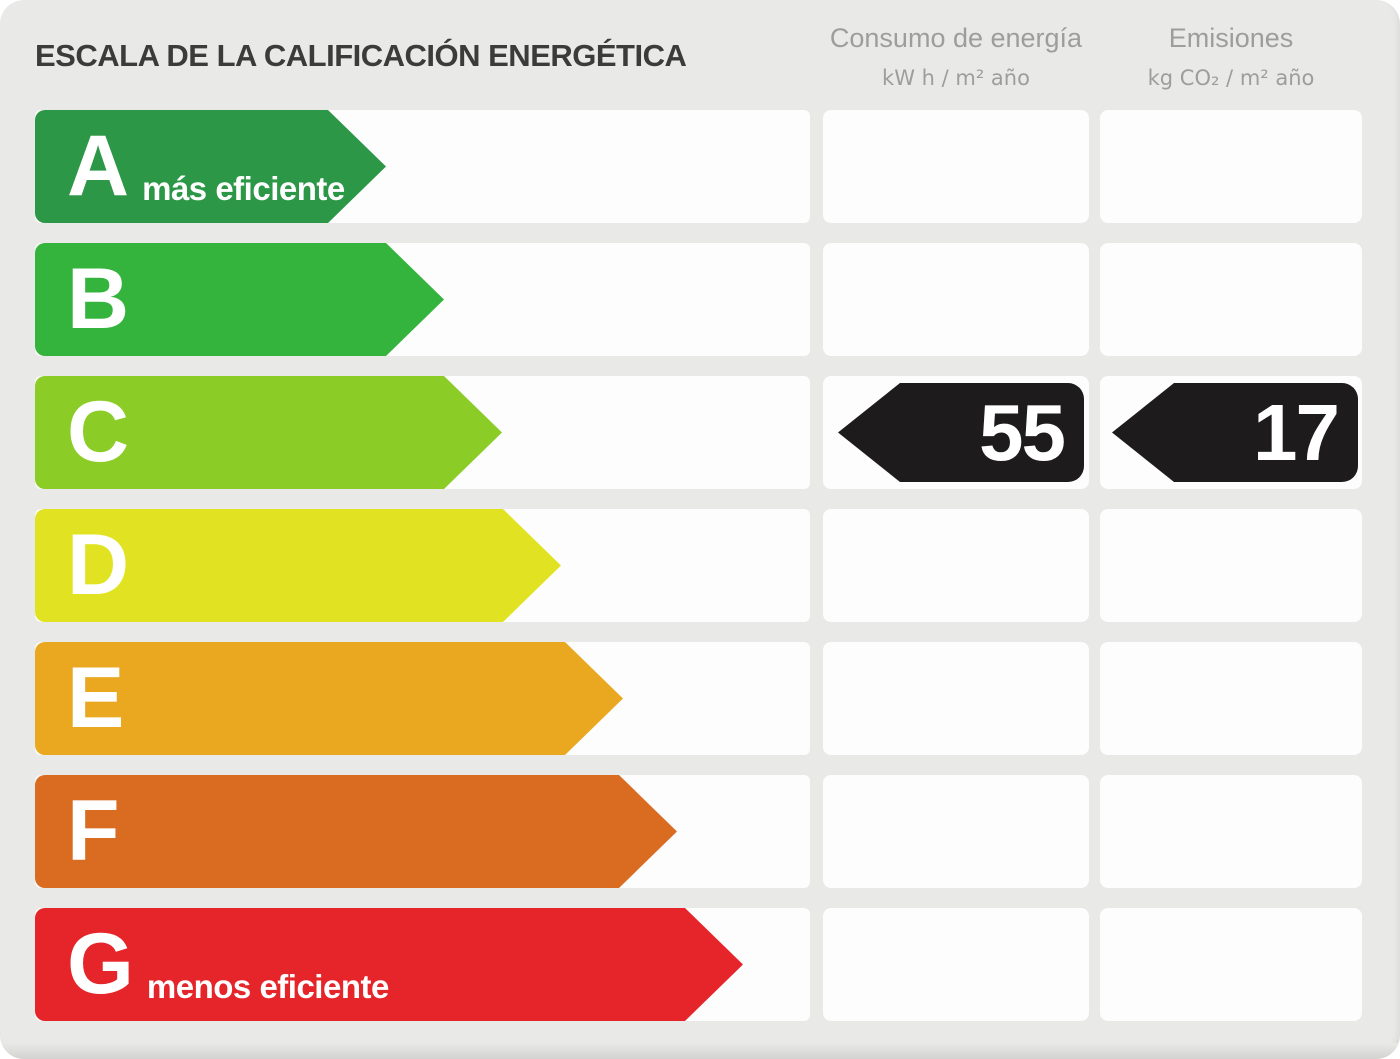 This screenshot has height=1059, width=1400. Describe the element at coordinates (956, 77) in the screenshot. I see `consumo-column-unit: kW h / m² año` at that location.